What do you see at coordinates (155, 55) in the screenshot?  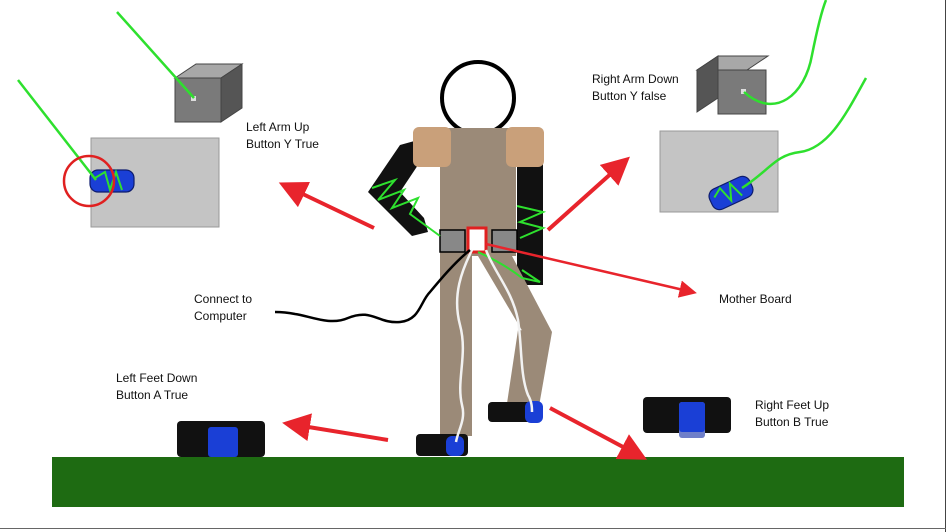 I see `left-arm-box-wire` at bounding box center [155, 55].